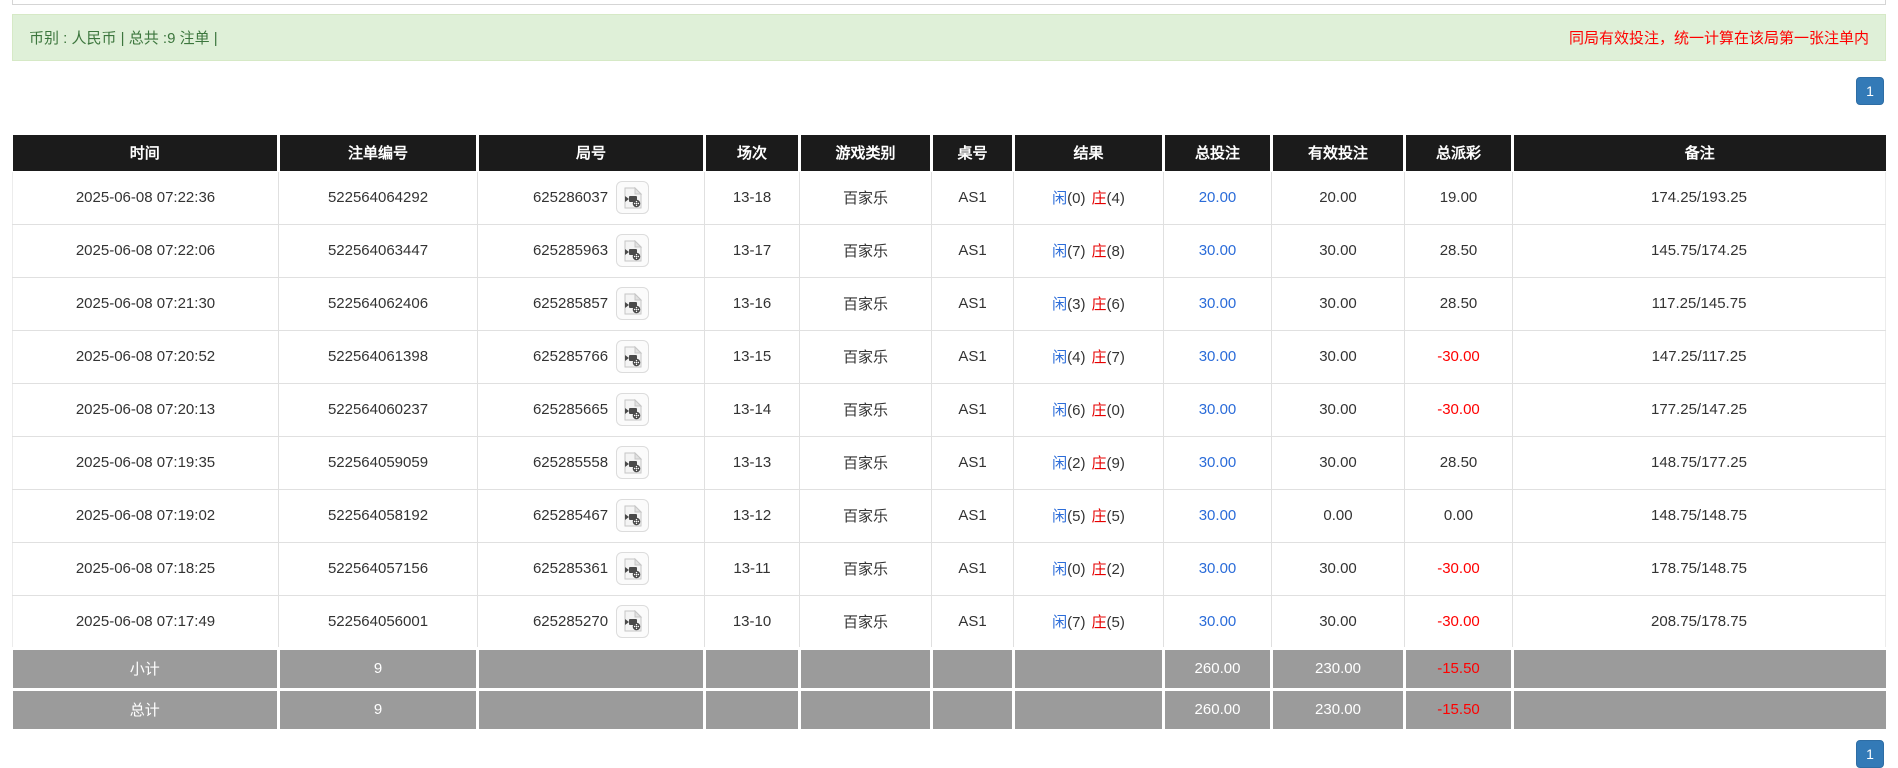  What do you see at coordinates (1698, 153) in the screenshot?
I see `column-header-remark: 备注` at bounding box center [1698, 153].